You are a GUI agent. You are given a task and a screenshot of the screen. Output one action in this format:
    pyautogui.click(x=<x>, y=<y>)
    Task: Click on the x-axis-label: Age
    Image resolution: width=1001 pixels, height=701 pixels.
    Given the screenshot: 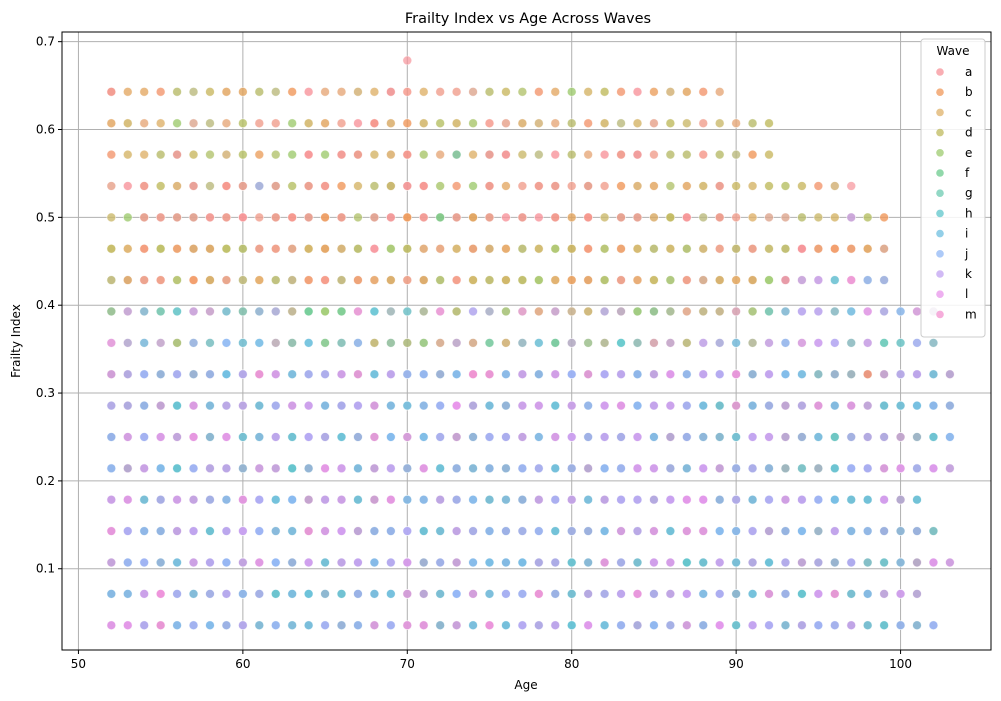 What is the action you would take?
    pyautogui.click(x=525, y=685)
    